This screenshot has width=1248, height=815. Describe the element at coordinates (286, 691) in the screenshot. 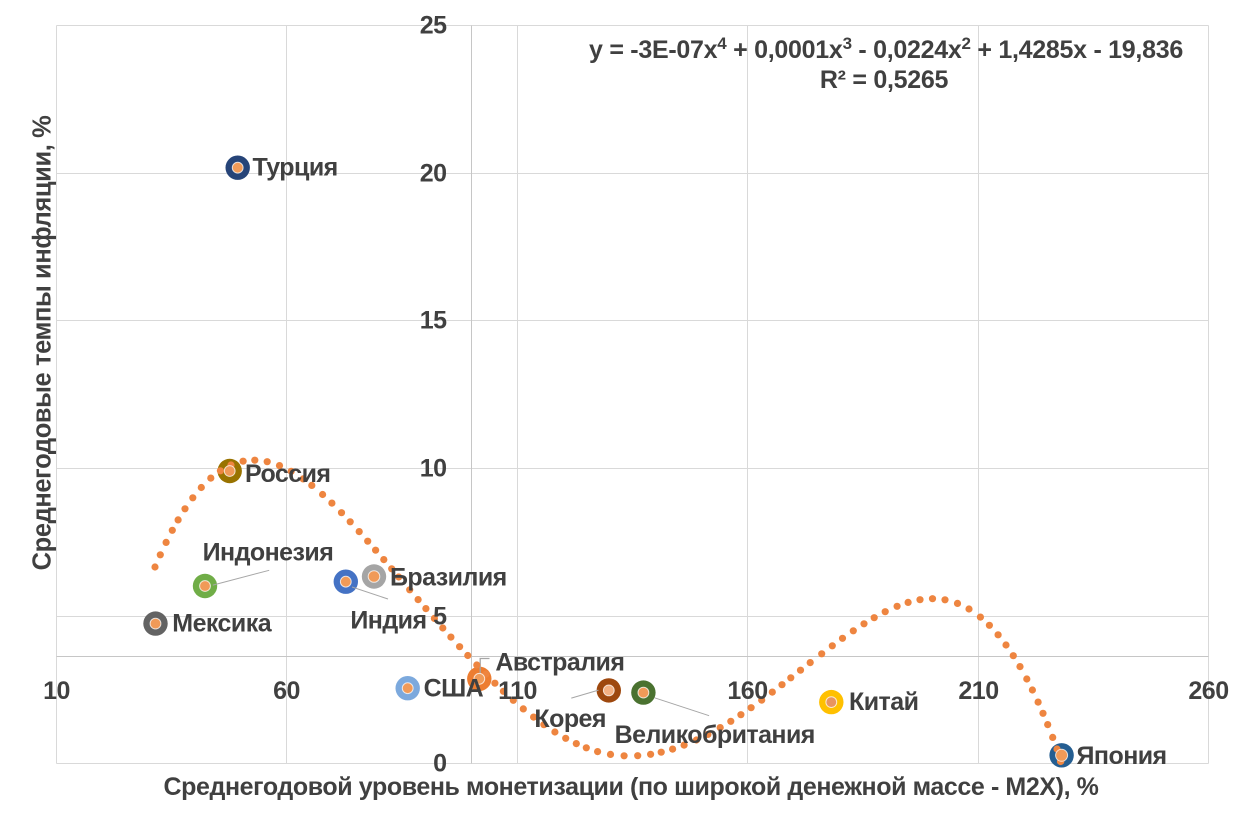

I see `svg-text: 60` at that location.